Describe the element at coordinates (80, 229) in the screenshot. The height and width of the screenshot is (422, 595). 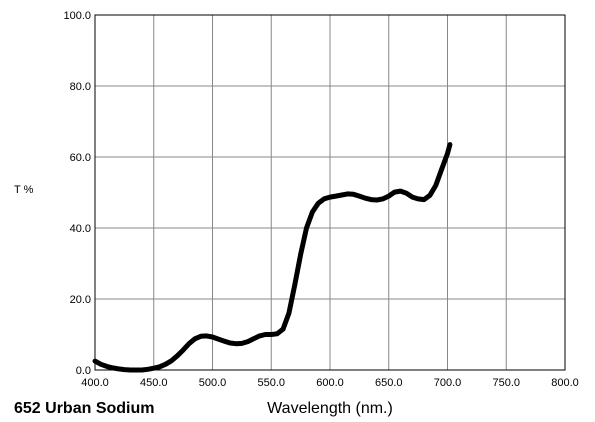
I see `y-tick-label: 40.0` at that location.